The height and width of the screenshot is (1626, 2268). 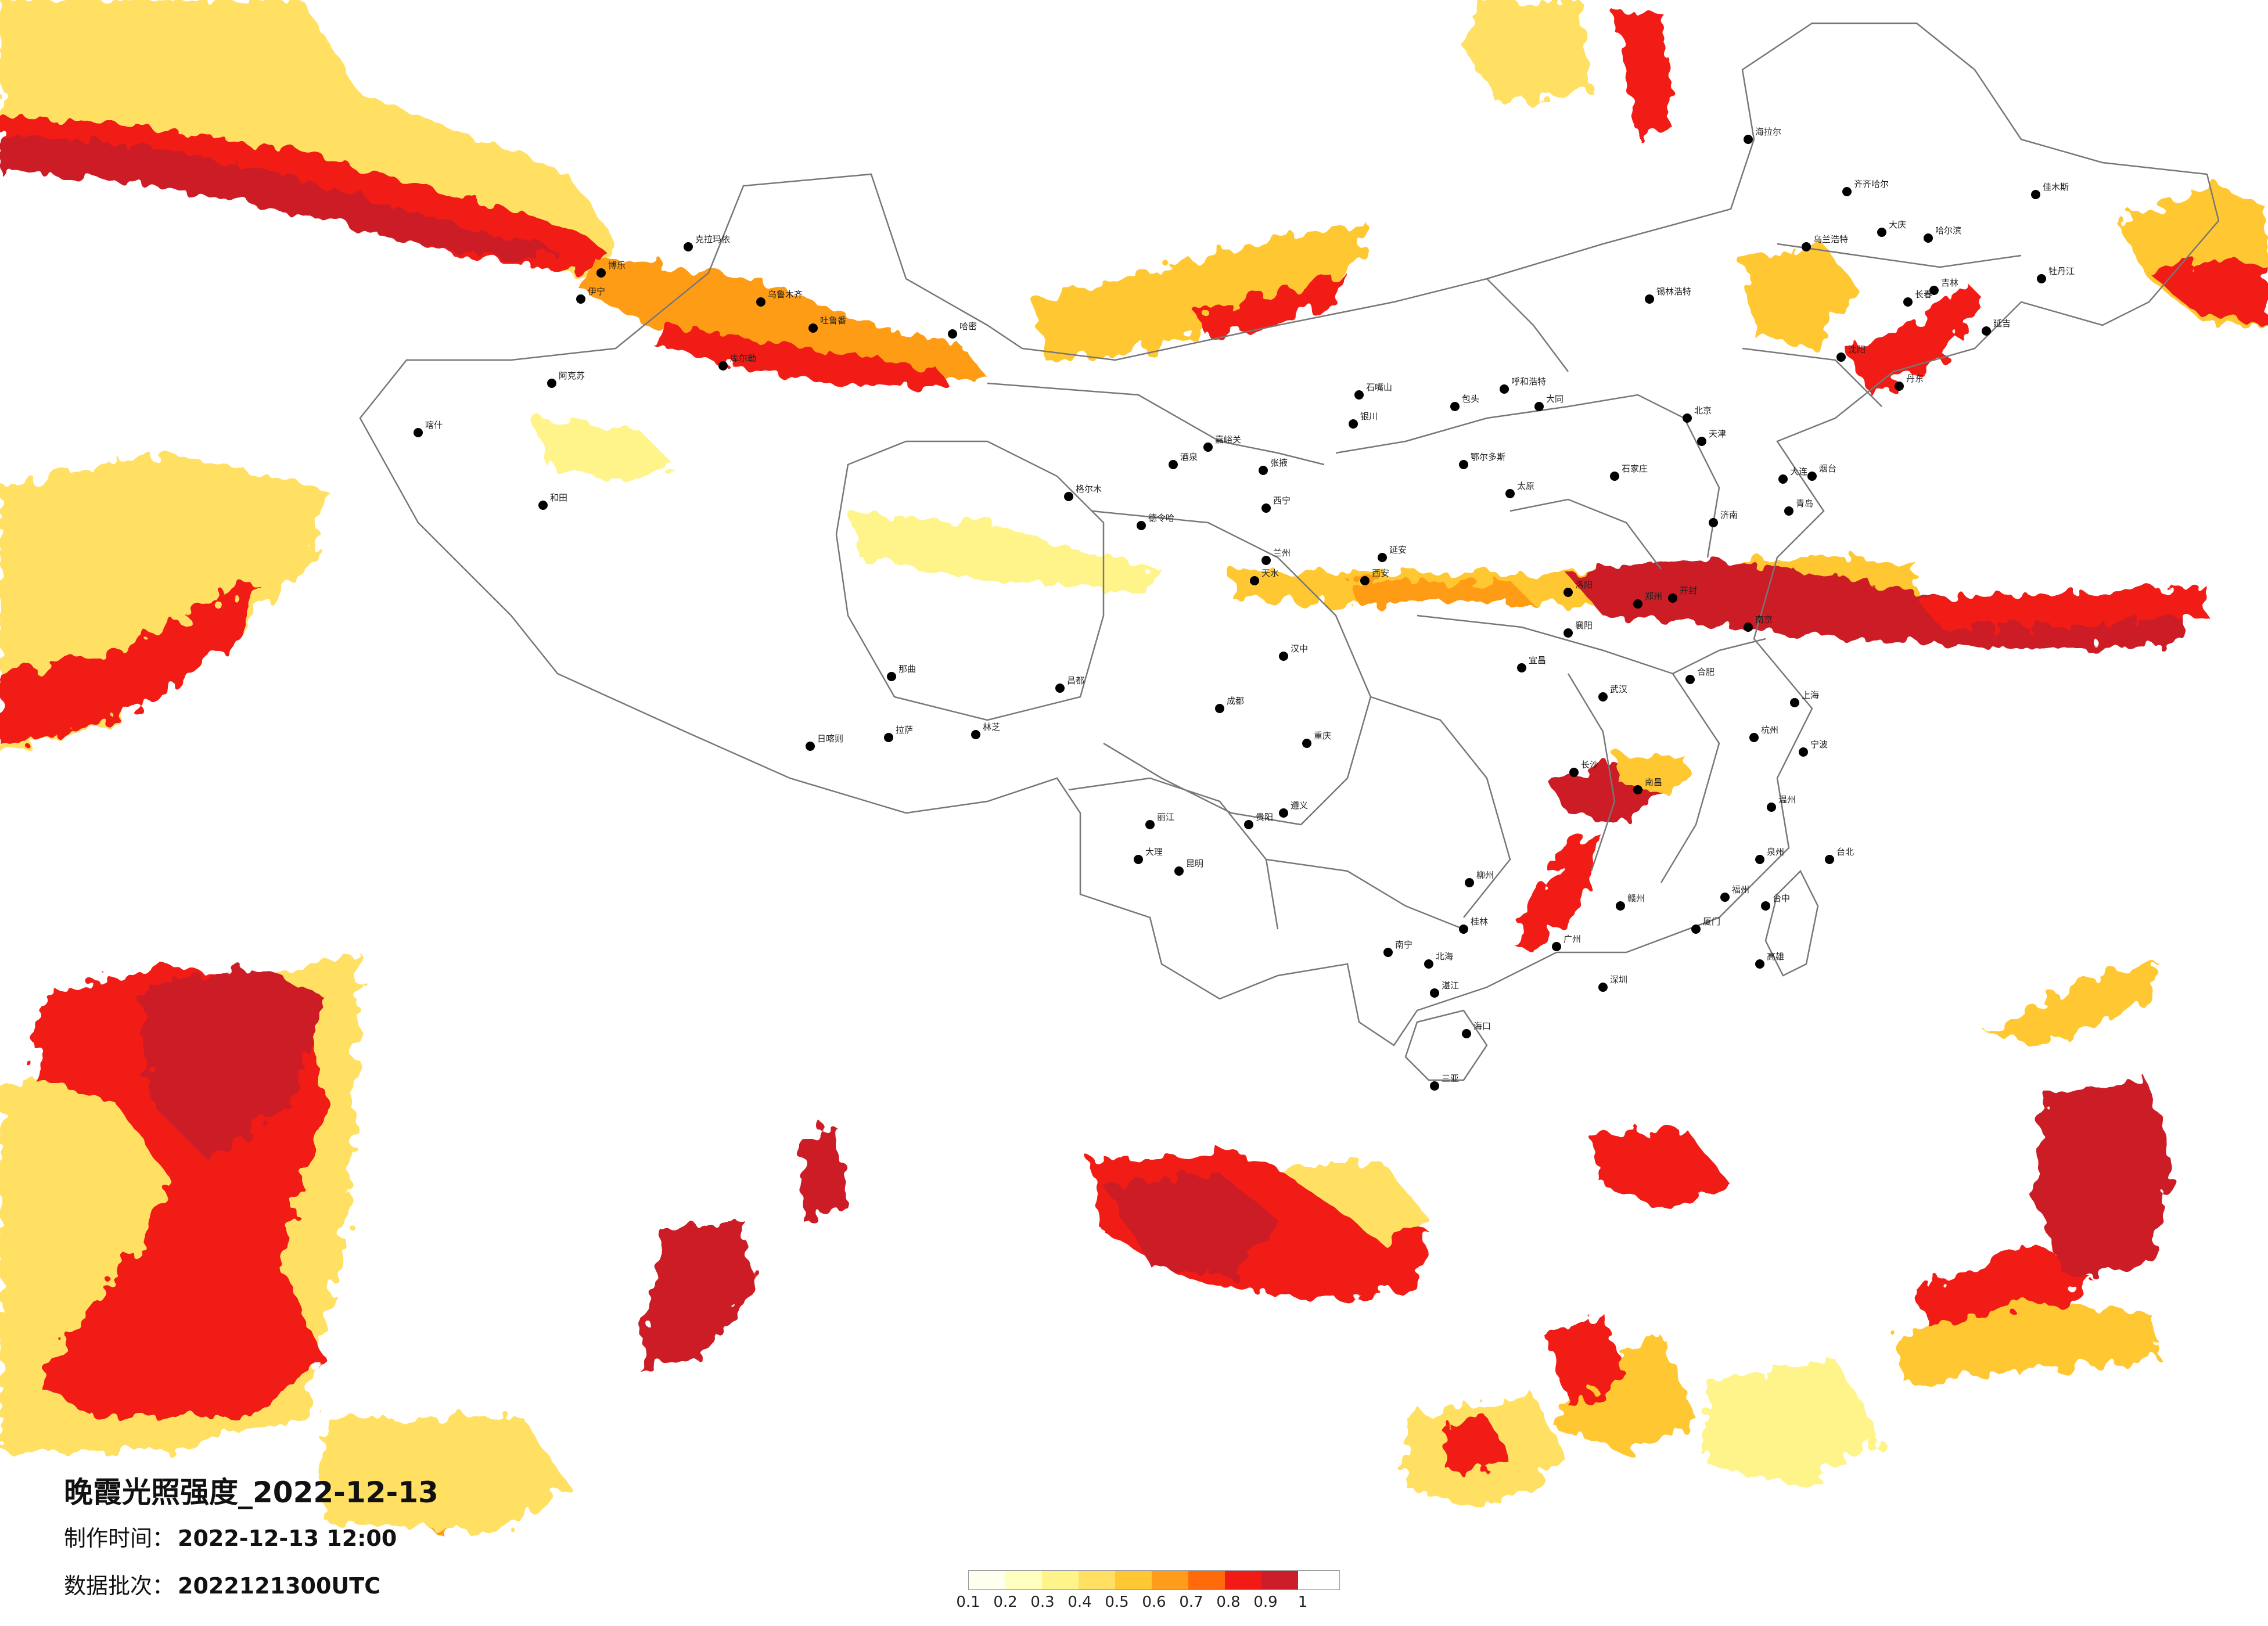 What do you see at coordinates (1525, 486) in the screenshot?
I see `city-label: 太原` at bounding box center [1525, 486].